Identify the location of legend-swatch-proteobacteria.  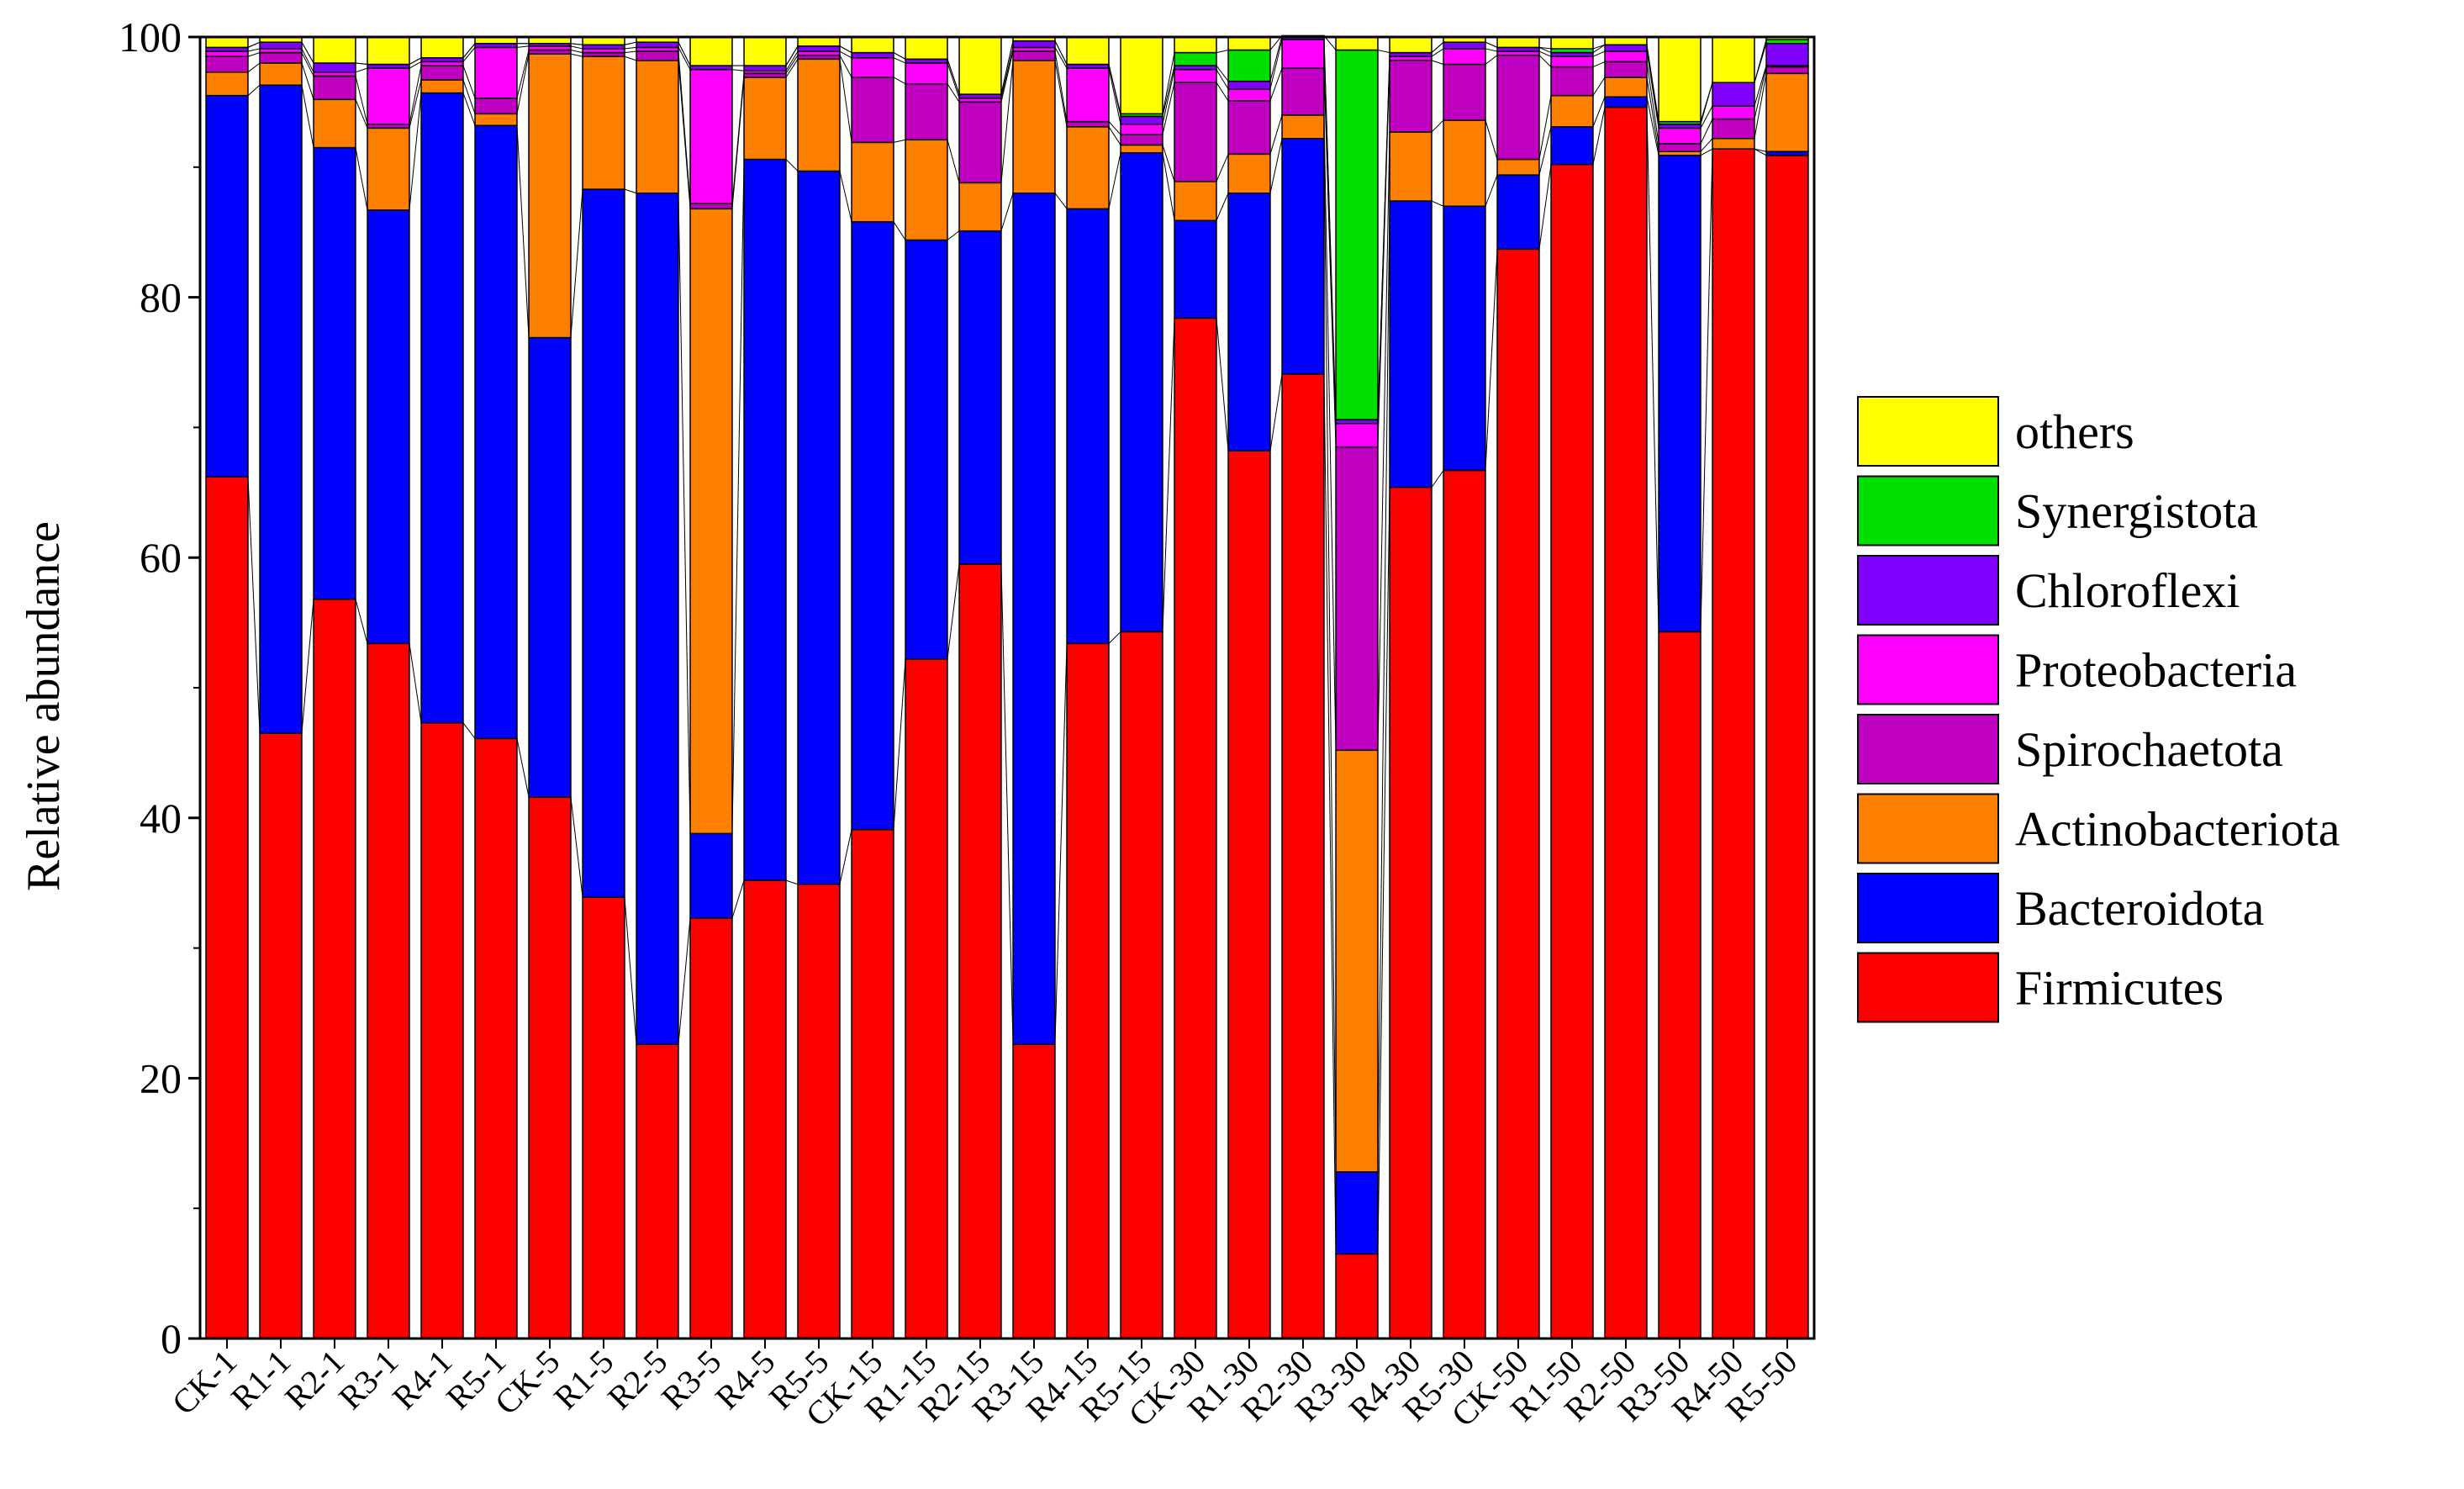
(1928, 669).